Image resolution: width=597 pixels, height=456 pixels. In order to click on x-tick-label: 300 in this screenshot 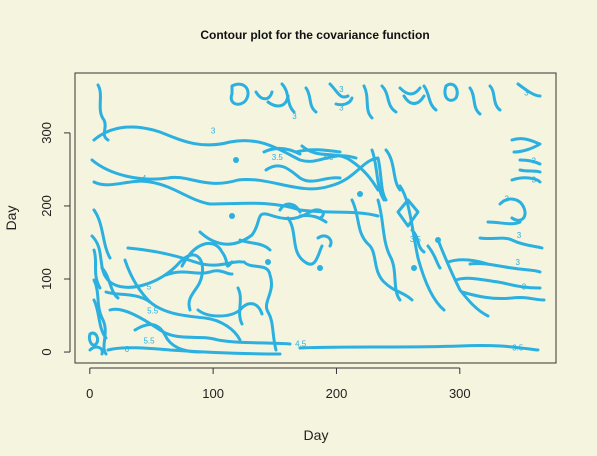, I will do `click(460, 393)`.